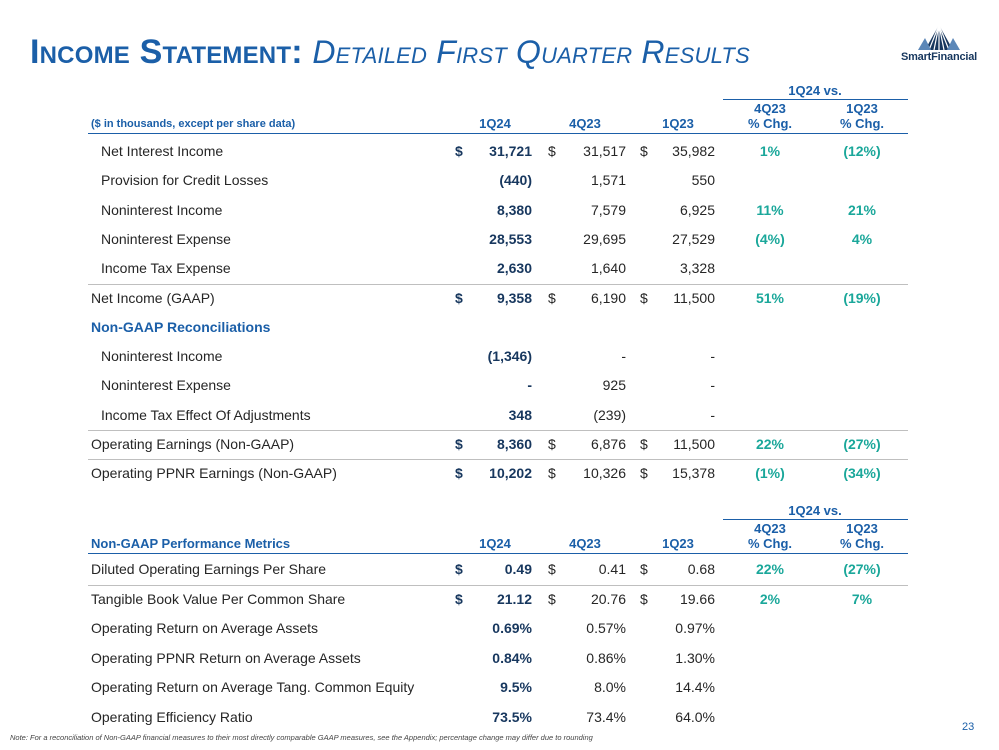  I want to click on income-group-header-rule, so click(815, 99).